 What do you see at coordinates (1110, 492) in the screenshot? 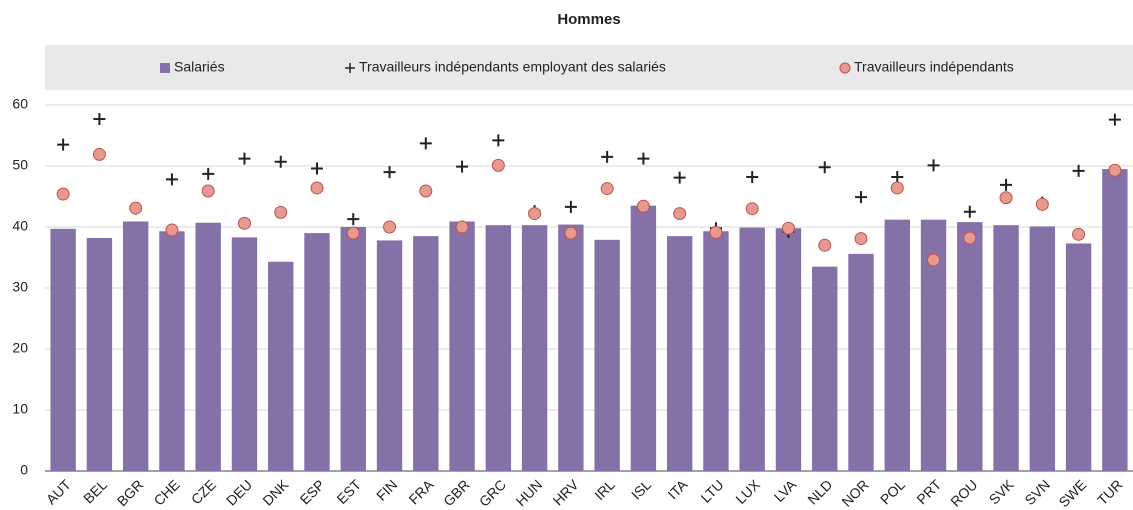
I see `x-tick-label: TUR` at bounding box center [1110, 492].